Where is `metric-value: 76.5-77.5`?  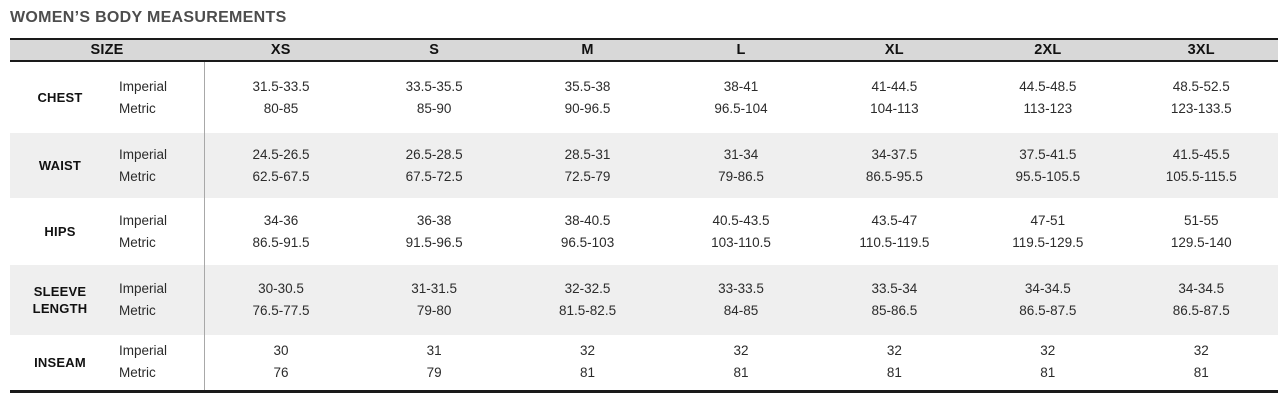
metric-value: 76.5-77.5 is located at coordinates (281, 310).